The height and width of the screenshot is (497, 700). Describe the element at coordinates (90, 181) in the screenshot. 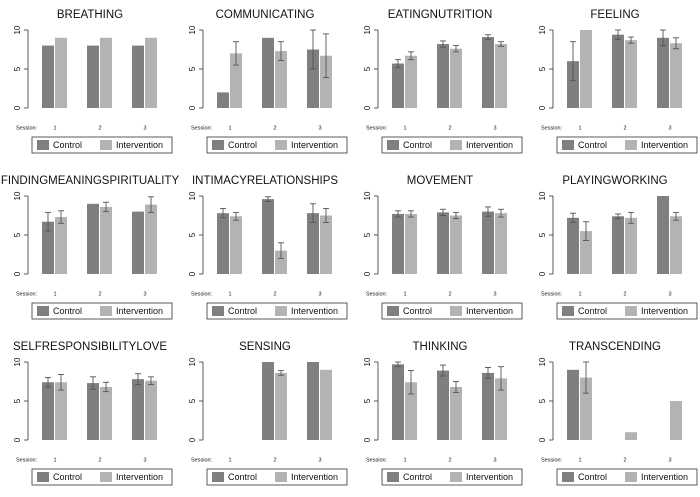

I see `panel-title: FINDINGMEANINGSPIRITUALITY` at that location.